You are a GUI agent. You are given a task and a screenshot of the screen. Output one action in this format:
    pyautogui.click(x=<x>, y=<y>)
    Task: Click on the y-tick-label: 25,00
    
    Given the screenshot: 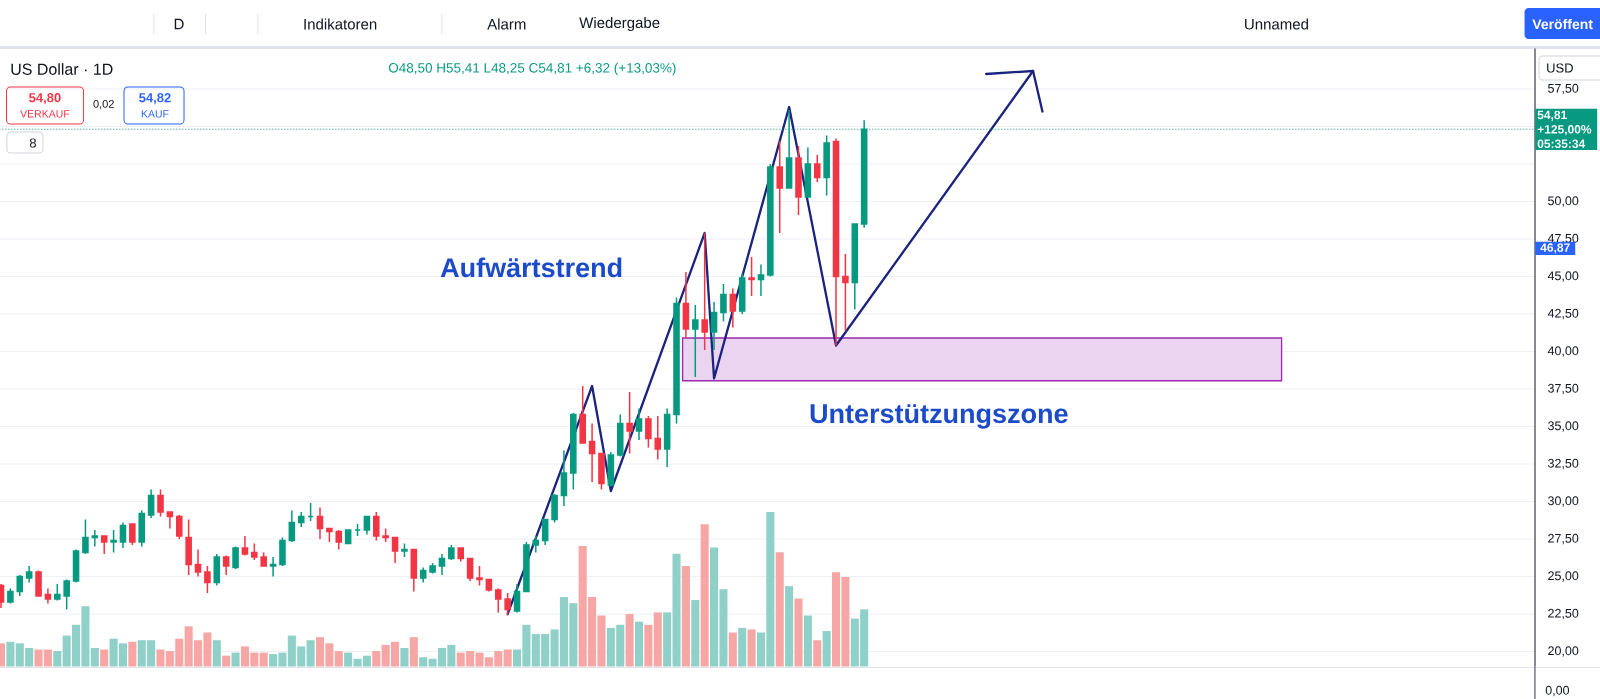 What is the action you would take?
    pyautogui.click(x=1563, y=576)
    